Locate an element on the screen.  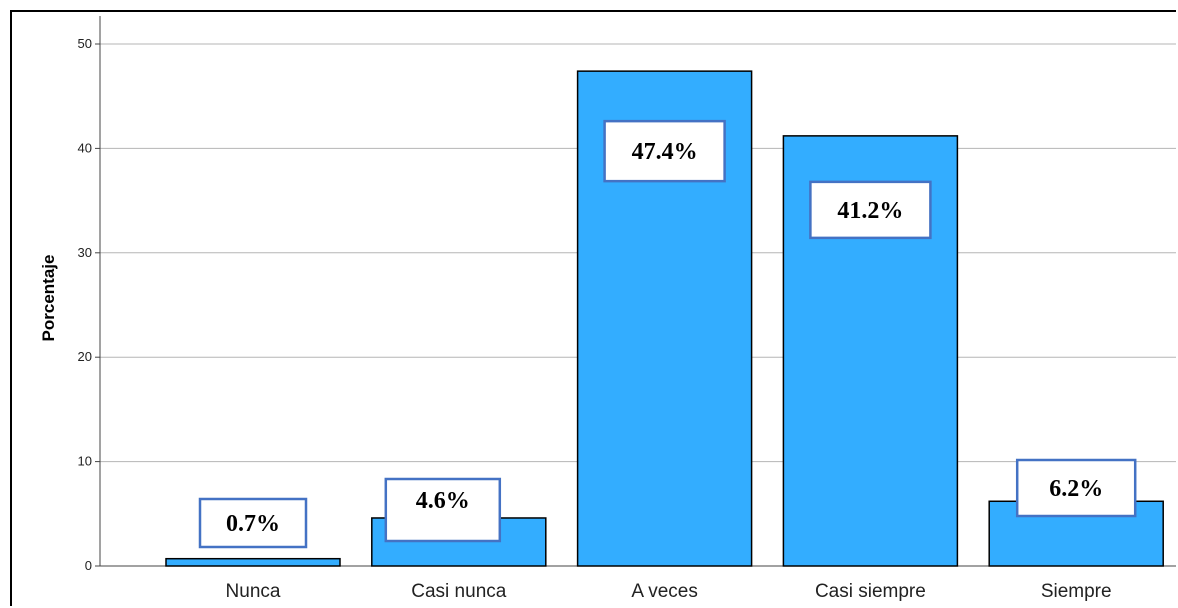
y-tick-label: 50 is located at coordinates (85, 43).